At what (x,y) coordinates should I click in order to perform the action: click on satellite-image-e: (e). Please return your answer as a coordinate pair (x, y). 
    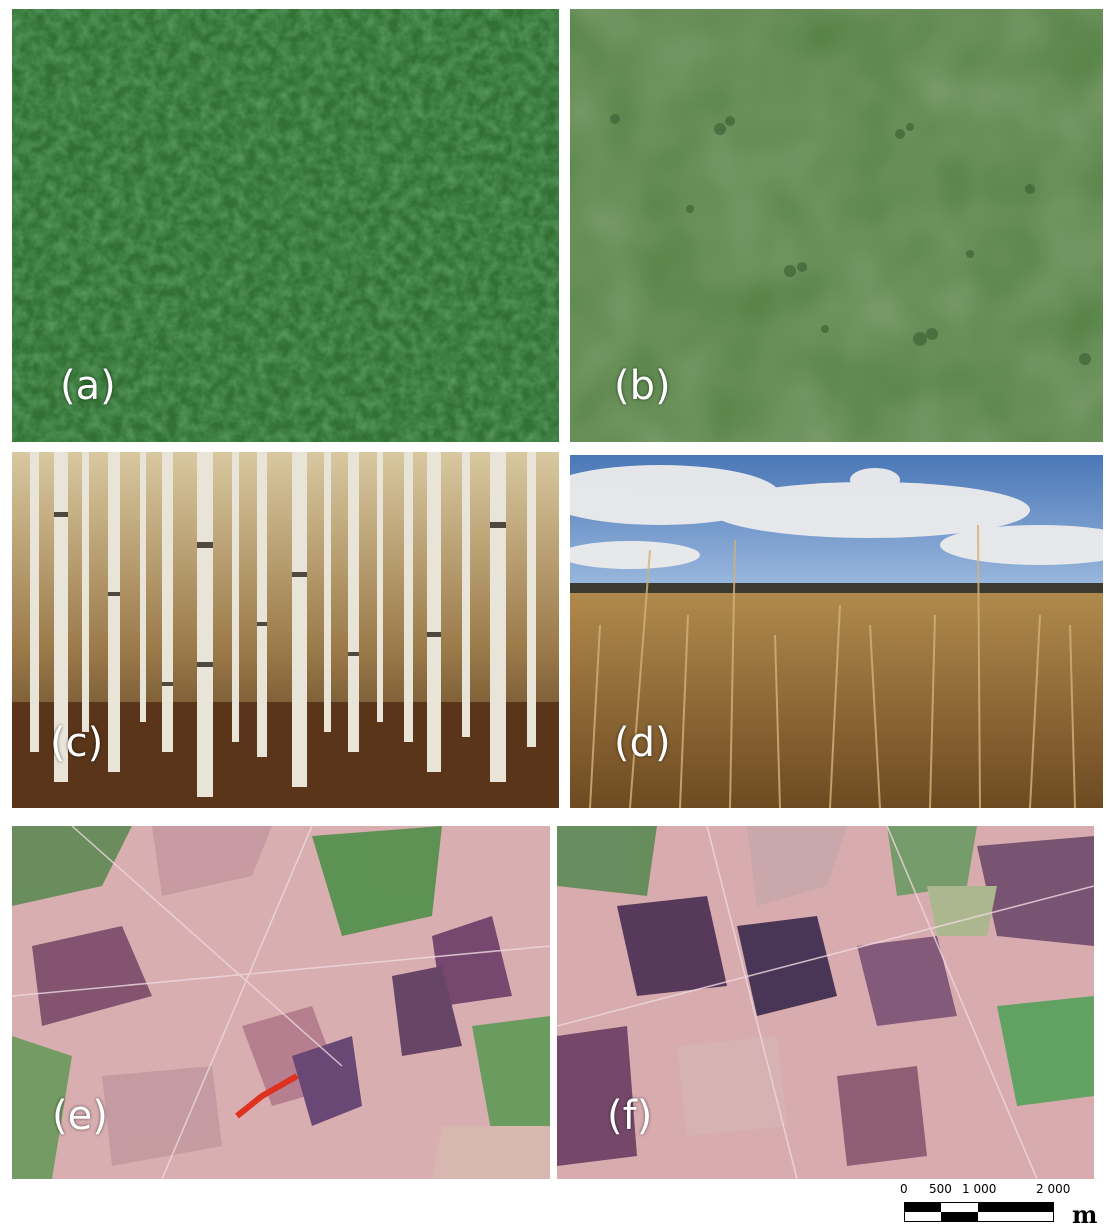
    Looking at the image, I should click on (281, 1002).